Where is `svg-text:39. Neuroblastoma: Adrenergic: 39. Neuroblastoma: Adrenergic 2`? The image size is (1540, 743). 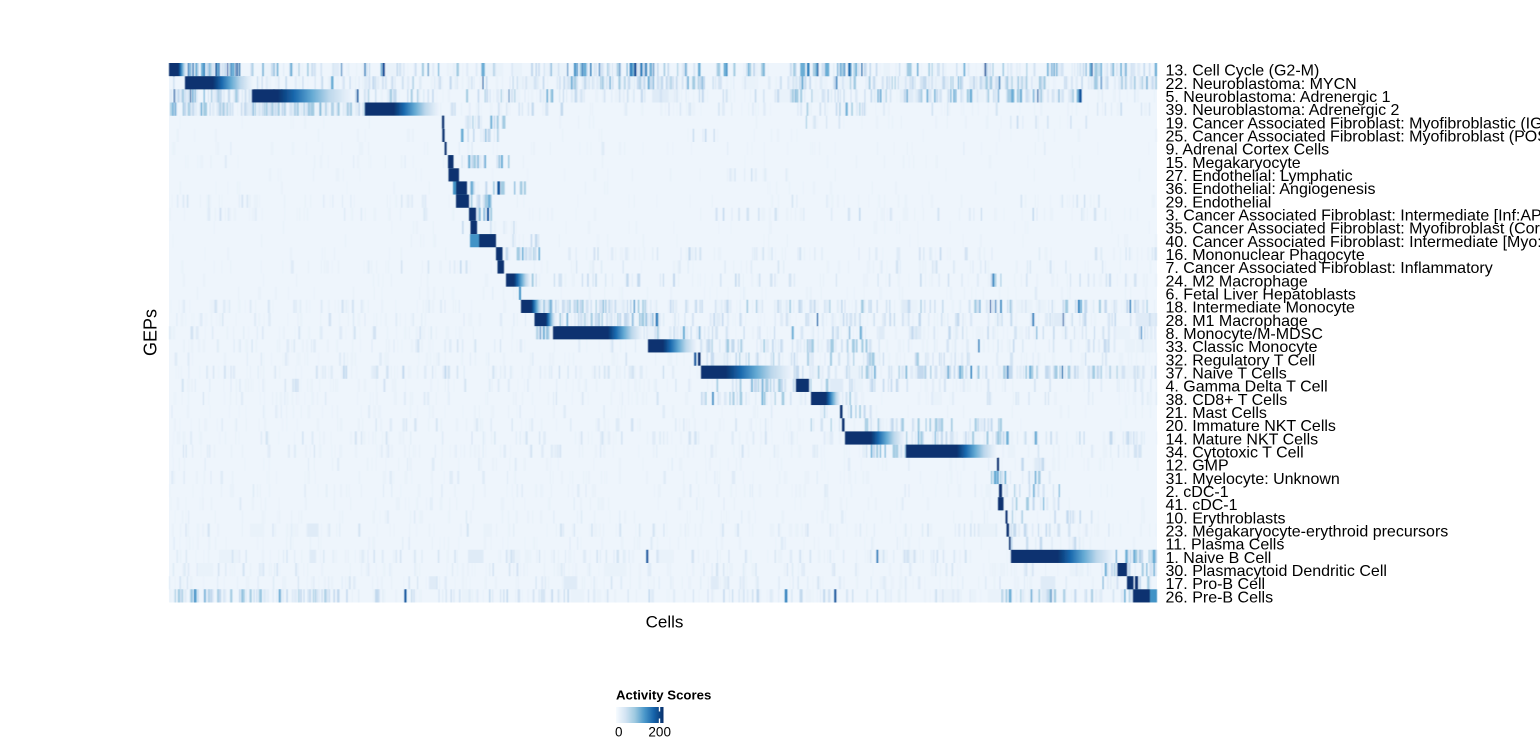
svg-text:39. Neuroblastoma: Adrenergic: 39. Neuroblastoma: Adrenergic 2 is located at coordinates (1283, 110).